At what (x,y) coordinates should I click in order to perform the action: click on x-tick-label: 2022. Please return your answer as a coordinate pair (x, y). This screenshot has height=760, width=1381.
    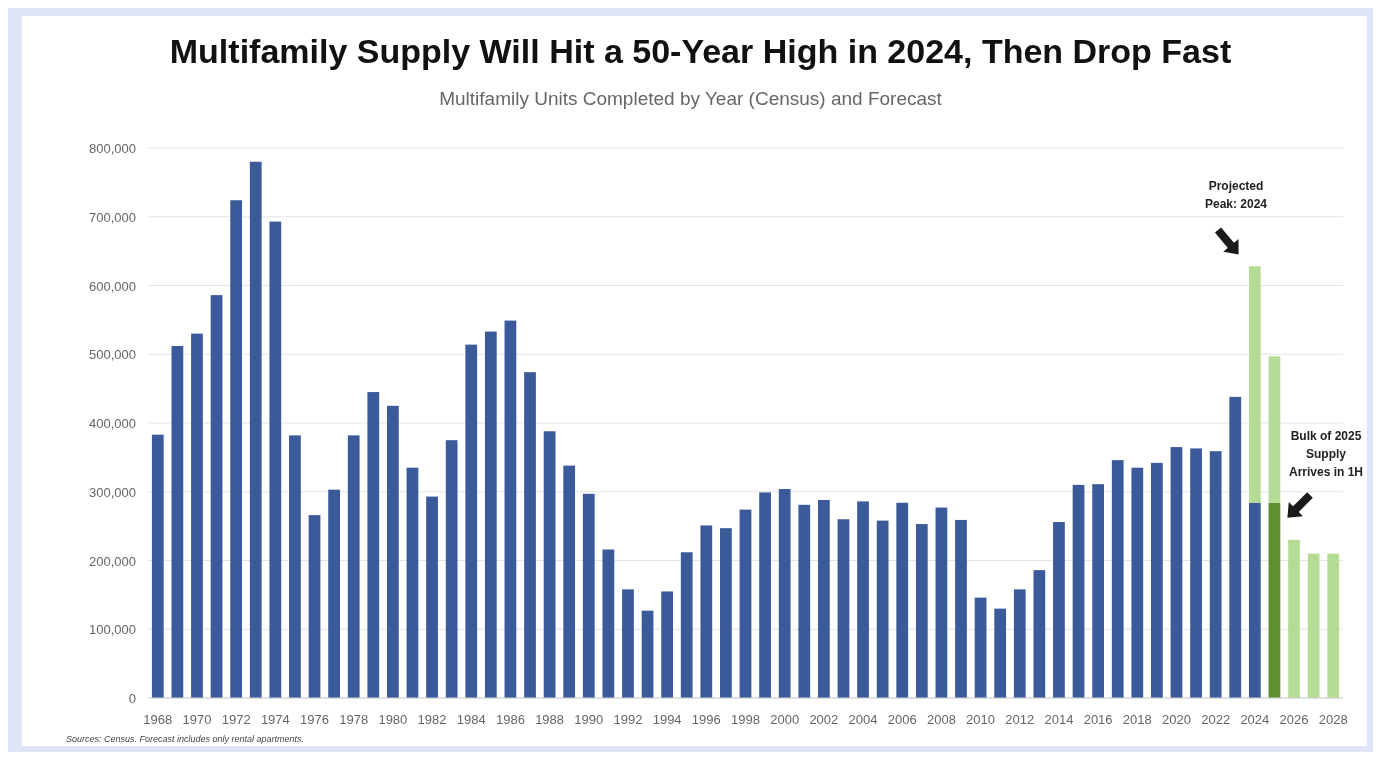
    Looking at the image, I should click on (1216, 719).